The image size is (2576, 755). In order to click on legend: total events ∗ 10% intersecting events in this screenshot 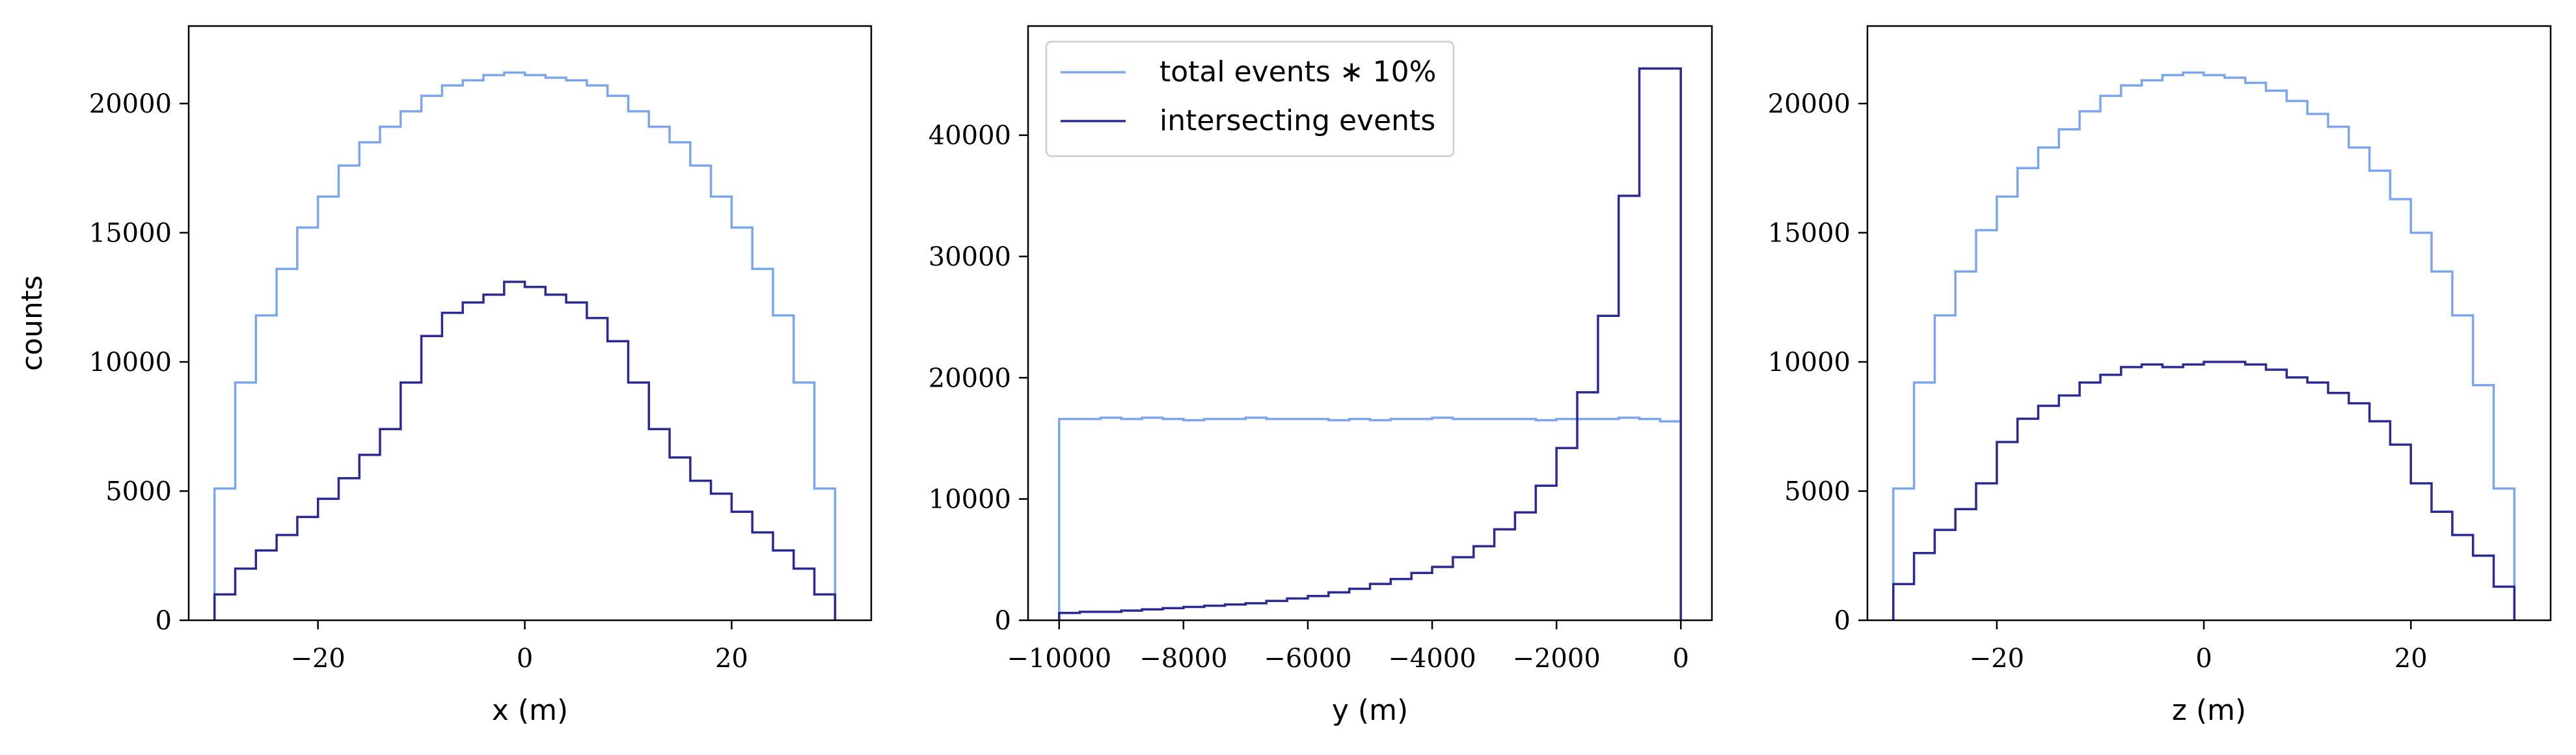, I will do `click(1250, 99)`.